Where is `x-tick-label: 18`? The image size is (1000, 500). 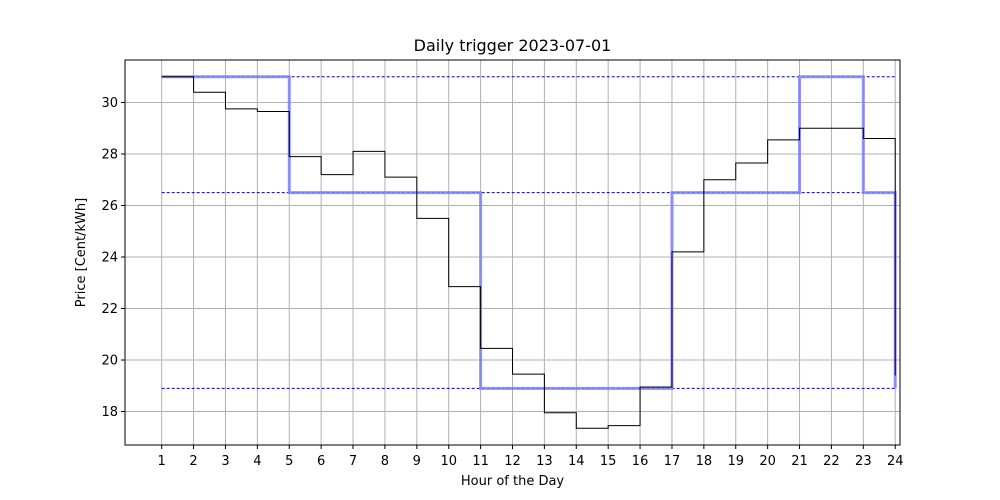 x-tick-label: 18 is located at coordinates (704, 461).